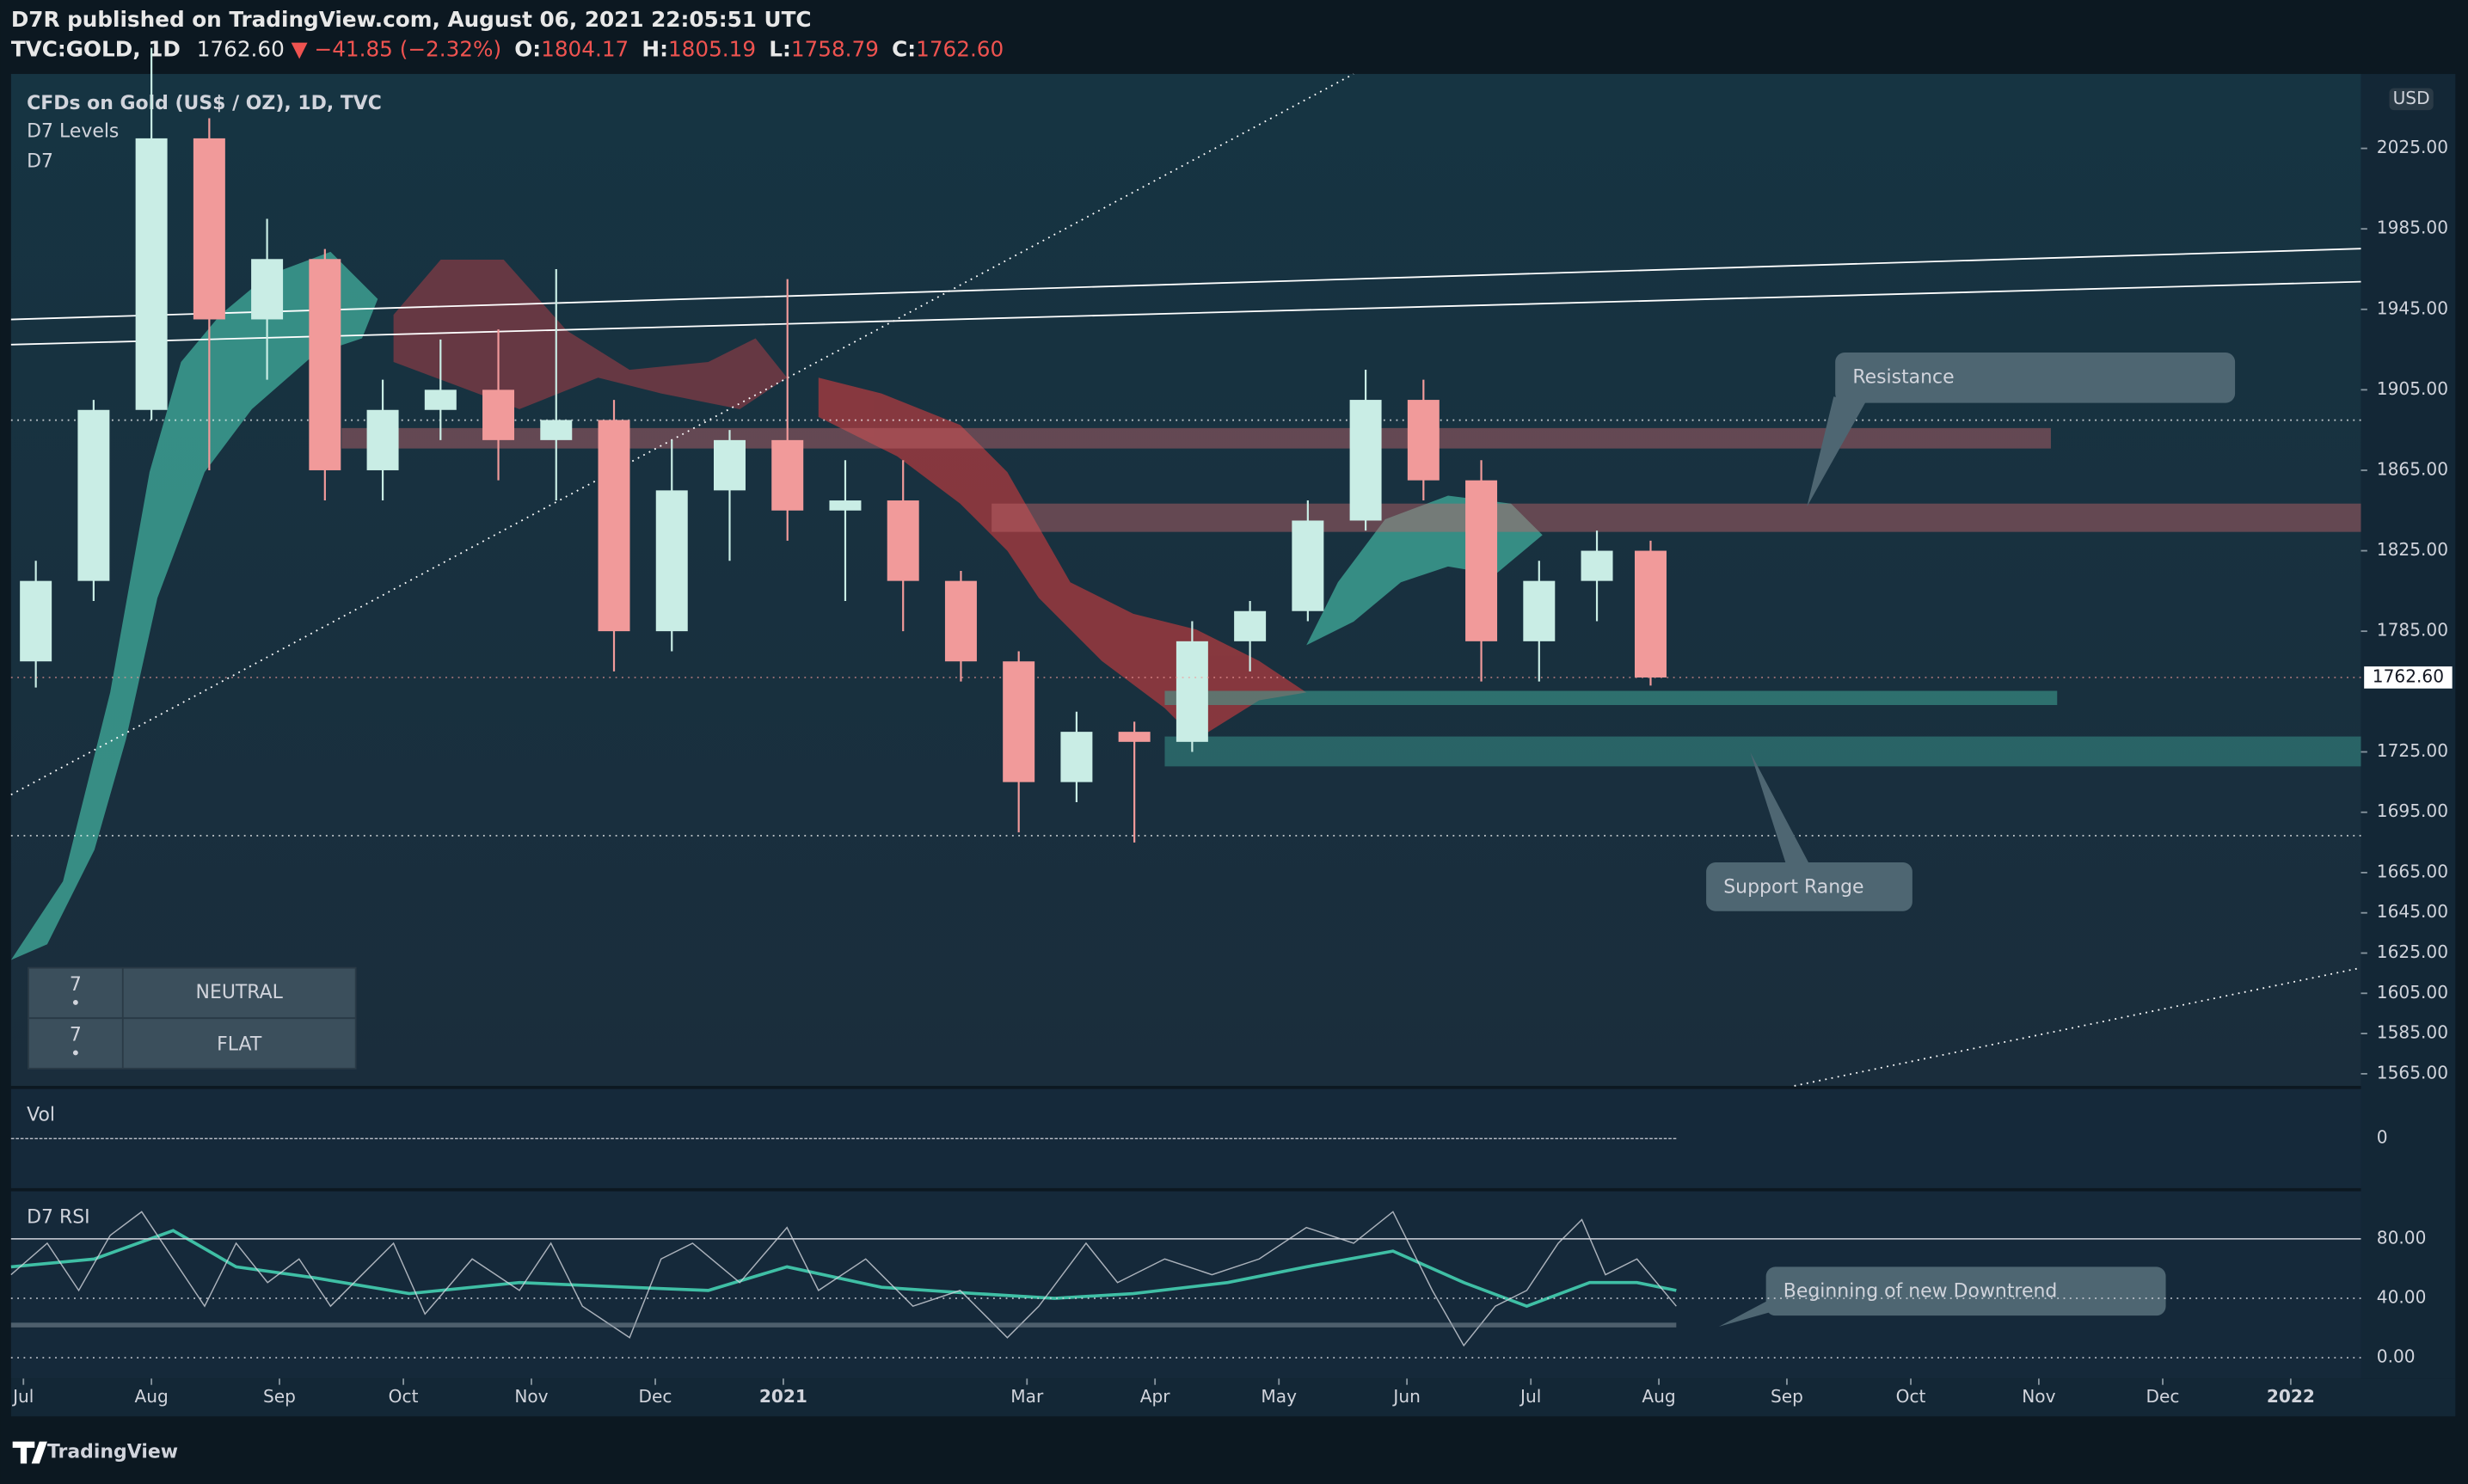  What do you see at coordinates (783, 1396) in the screenshot?
I see `x-tick-label: 2021` at bounding box center [783, 1396].